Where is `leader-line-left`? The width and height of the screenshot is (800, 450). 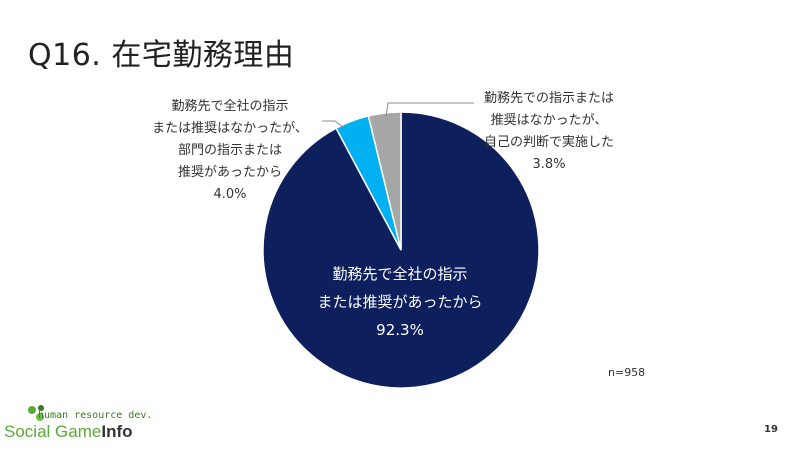
leader-line-left is located at coordinates (333, 124).